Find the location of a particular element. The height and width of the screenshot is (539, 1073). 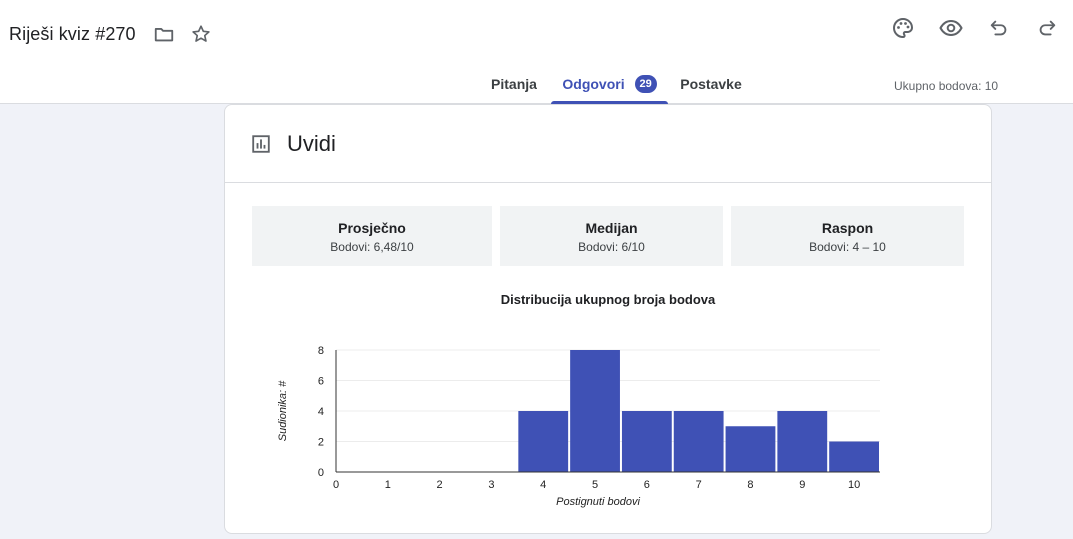

x-tick-label: 10 is located at coordinates (854, 485).